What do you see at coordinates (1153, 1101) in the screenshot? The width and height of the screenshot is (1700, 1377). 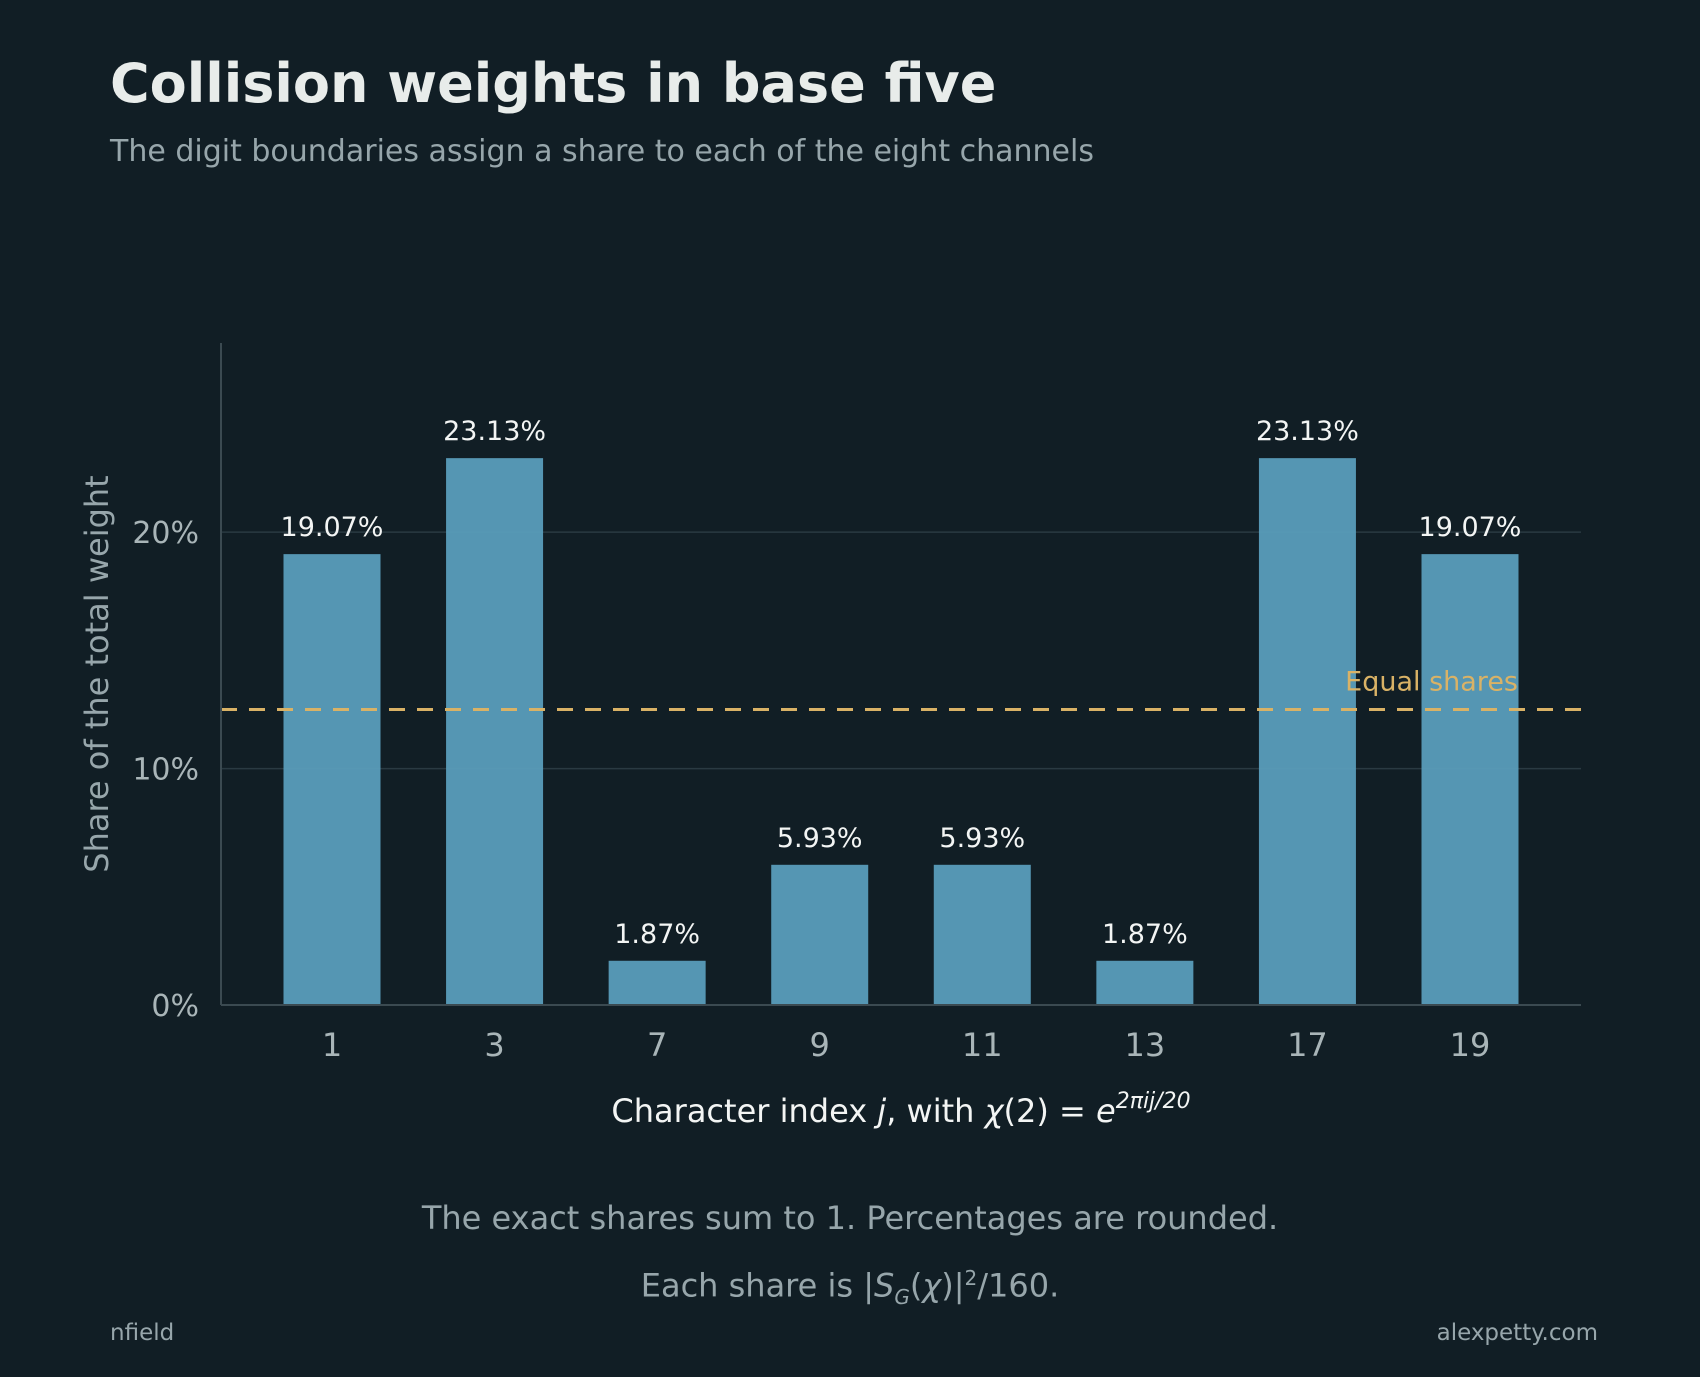 I see `x-axis-label-exponent: 2πij/20` at bounding box center [1153, 1101].